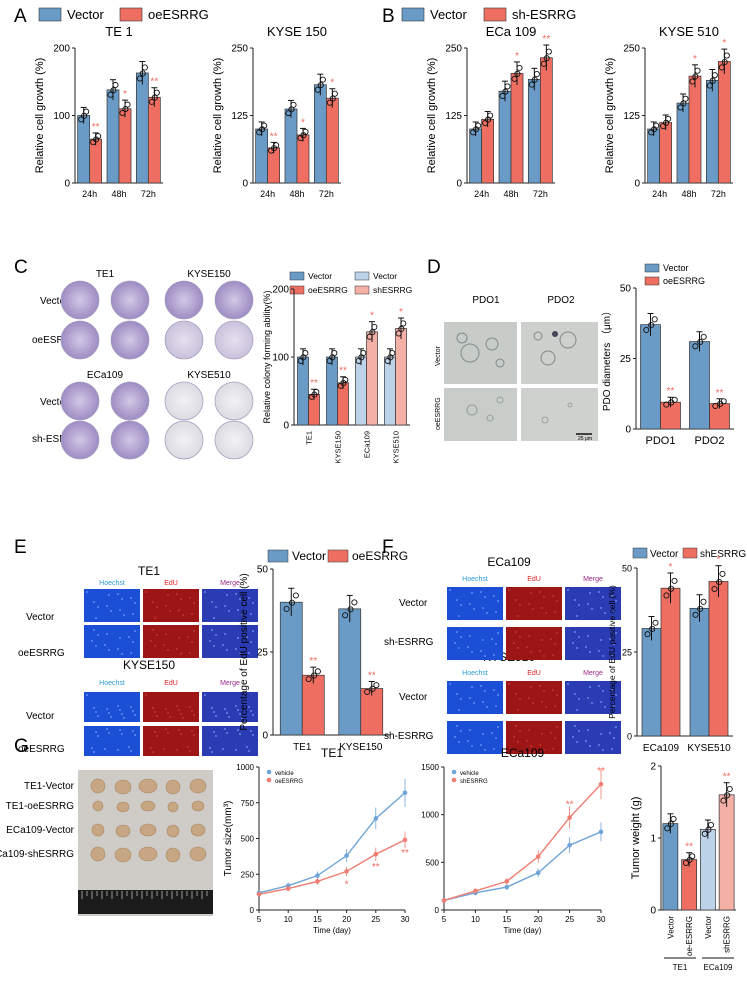 The width and height of the screenshot is (747, 997). I want to click on chart-h2-legend-dot, so click(454, 780).